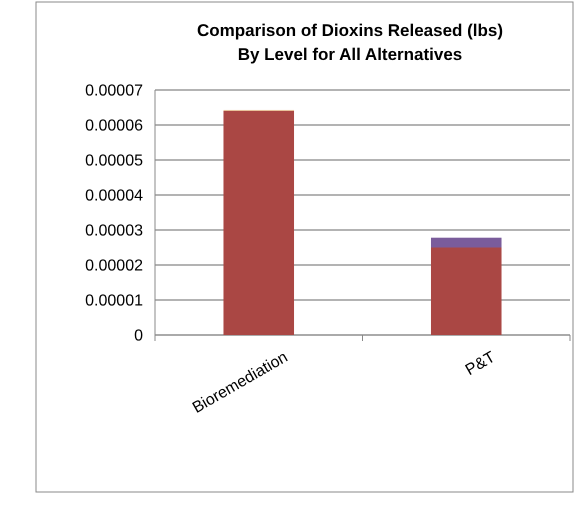  Describe the element at coordinates (114, 231) in the screenshot. I see `y-tick-label: 0.00003` at that location.